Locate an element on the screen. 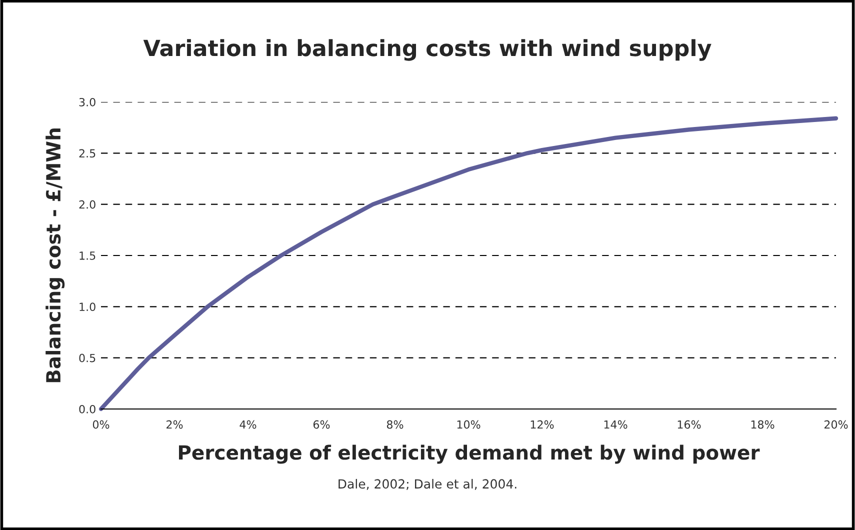 Image resolution: width=855 pixels, height=530 pixels. x-tick-label: 10% is located at coordinates (468, 424).